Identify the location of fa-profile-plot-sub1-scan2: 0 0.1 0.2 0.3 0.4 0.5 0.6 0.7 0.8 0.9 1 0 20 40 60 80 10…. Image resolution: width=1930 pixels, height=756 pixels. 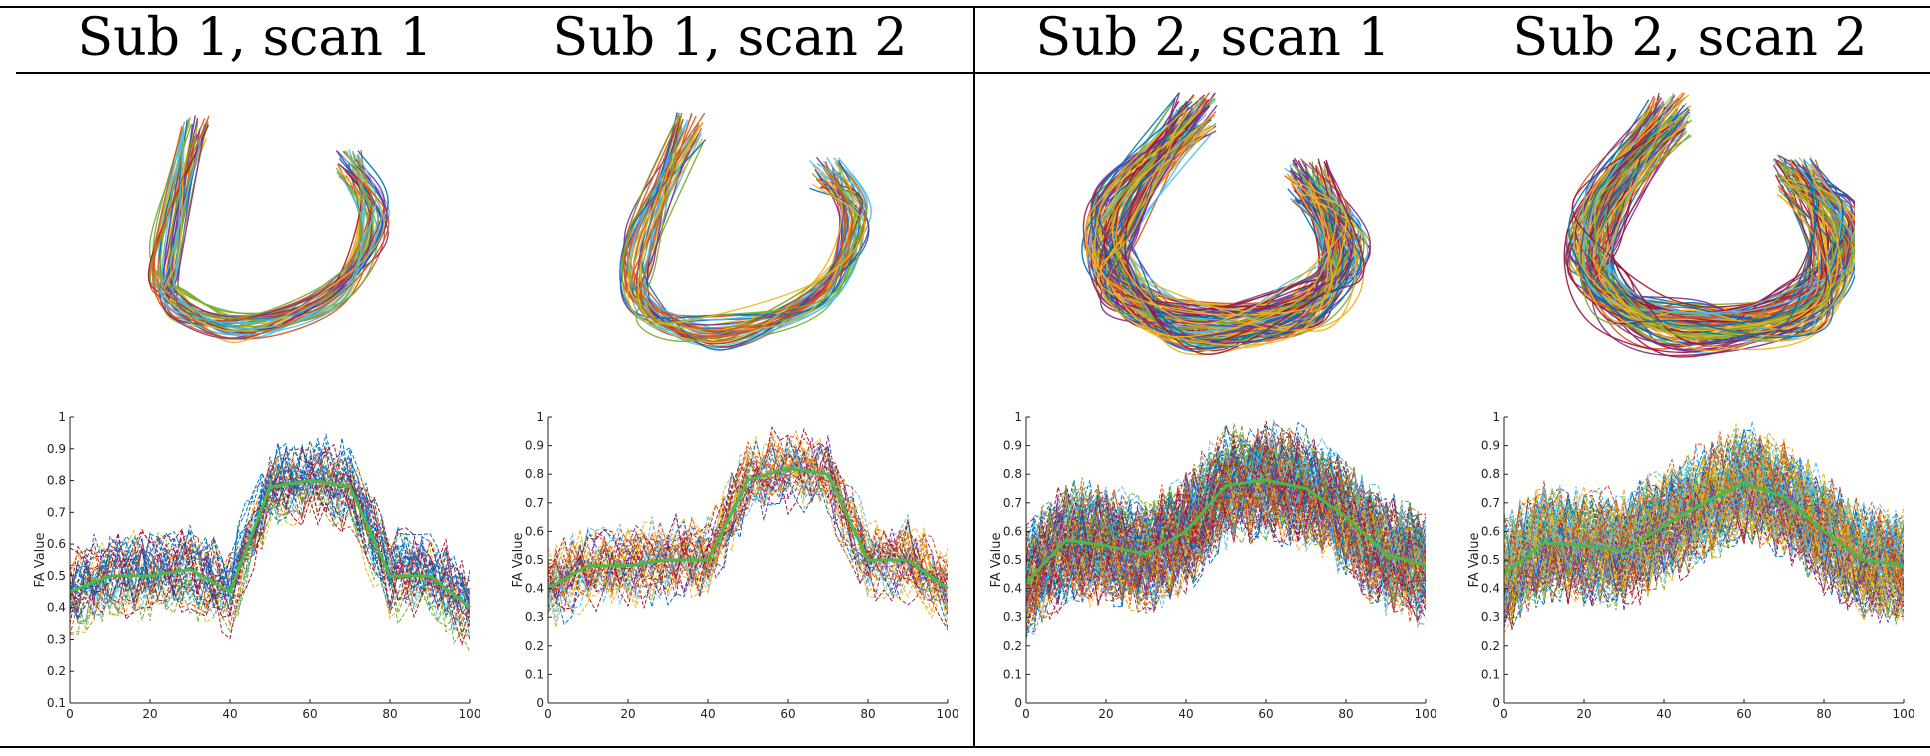
(734, 565).